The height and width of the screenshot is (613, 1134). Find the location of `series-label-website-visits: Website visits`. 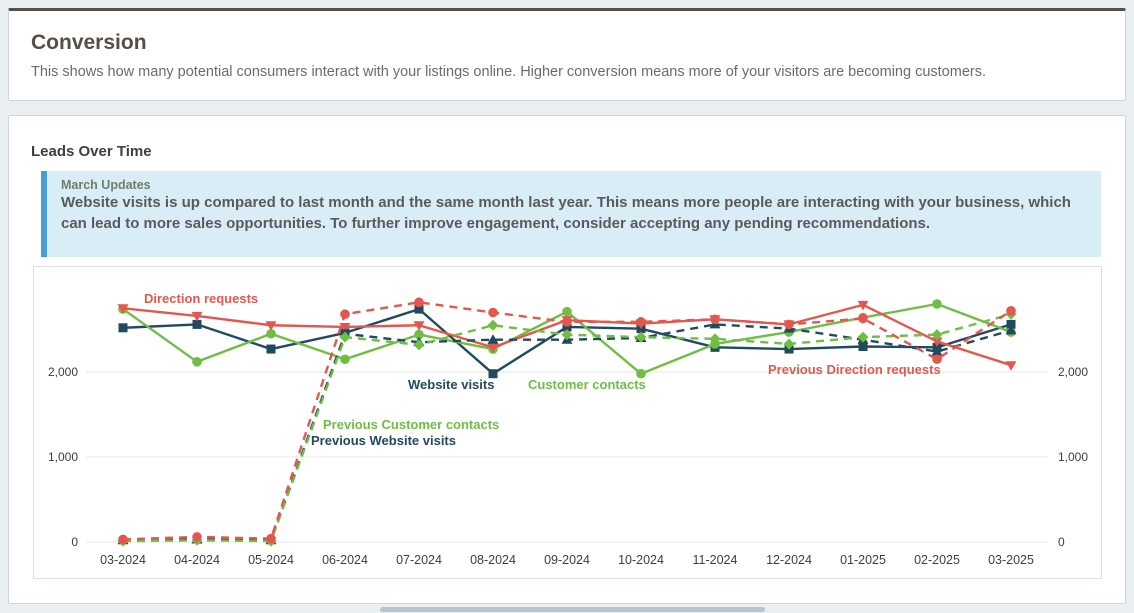

series-label-website-visits: Website visits is located at coordinates (451, 384).